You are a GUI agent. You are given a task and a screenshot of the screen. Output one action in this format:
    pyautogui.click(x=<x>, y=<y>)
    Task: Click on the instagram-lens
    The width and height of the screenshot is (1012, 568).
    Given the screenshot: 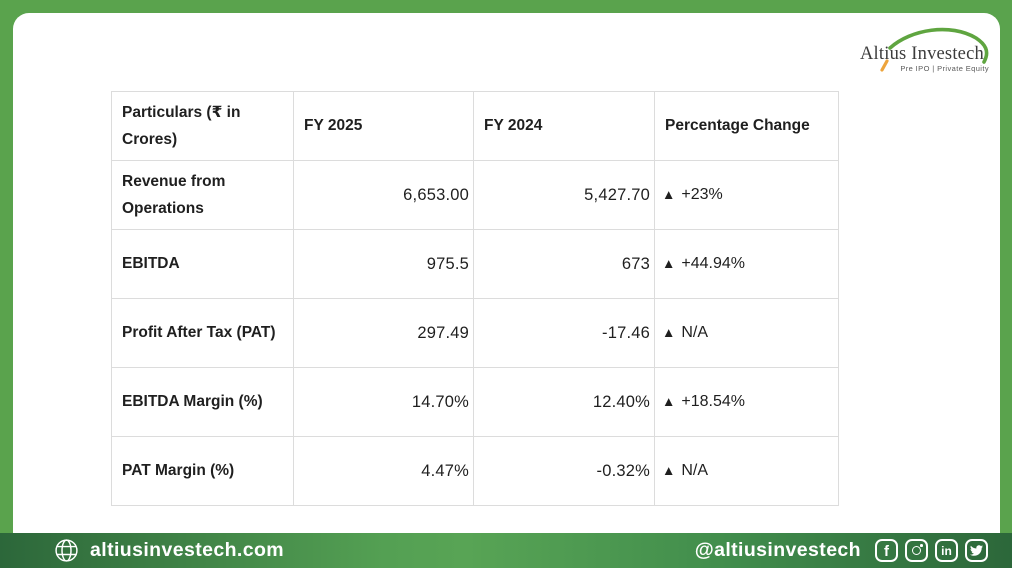 What is the action you would take?
    pyautogui.click(x=916, y=550)
    